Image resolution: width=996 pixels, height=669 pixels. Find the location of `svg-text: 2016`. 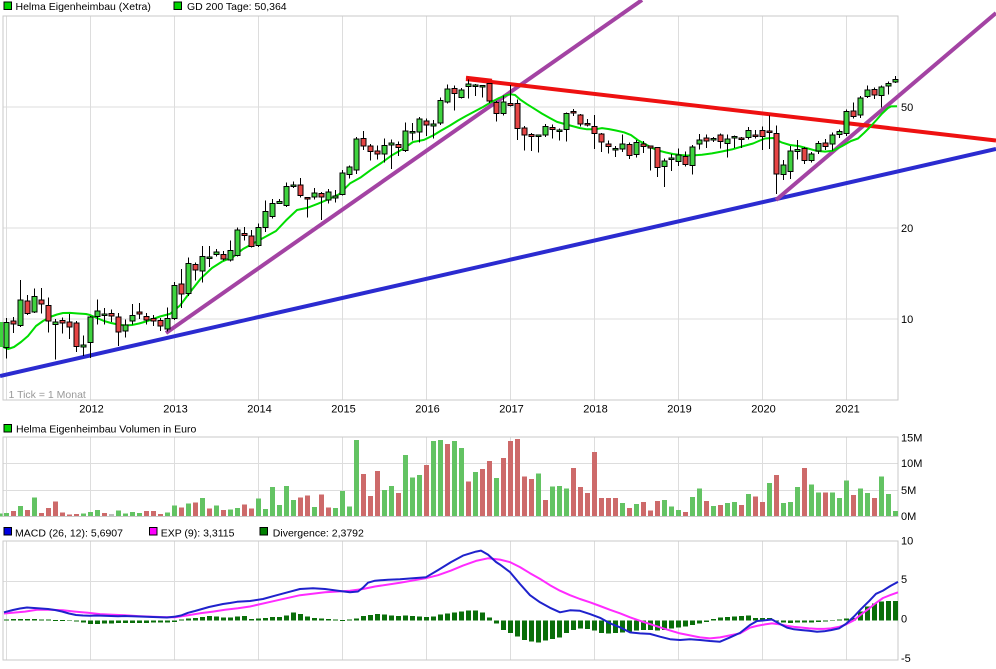

svg-text: 2016 is located at coordinates (427, 410).